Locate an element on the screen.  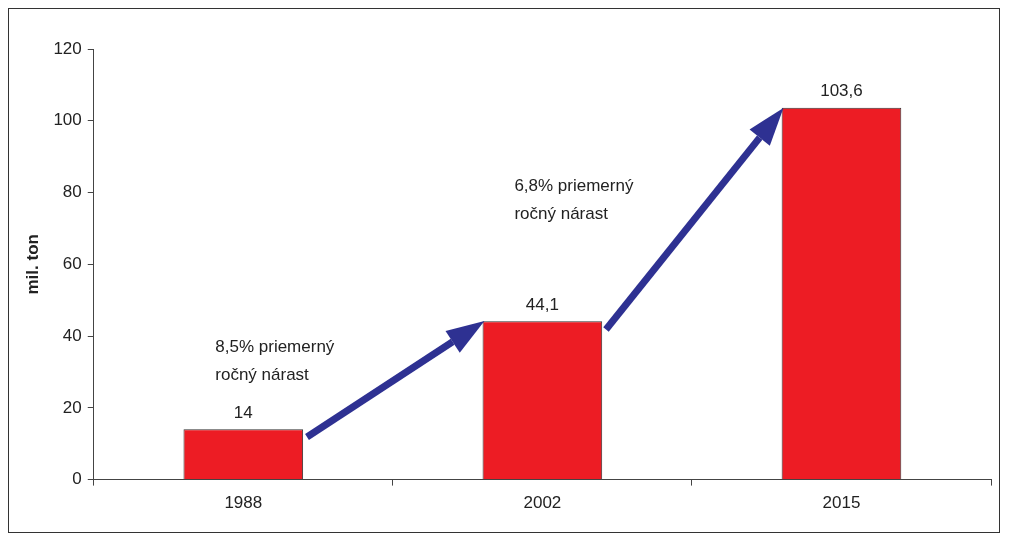
y-tick-label: 20 is located at coordinates (72, 407).